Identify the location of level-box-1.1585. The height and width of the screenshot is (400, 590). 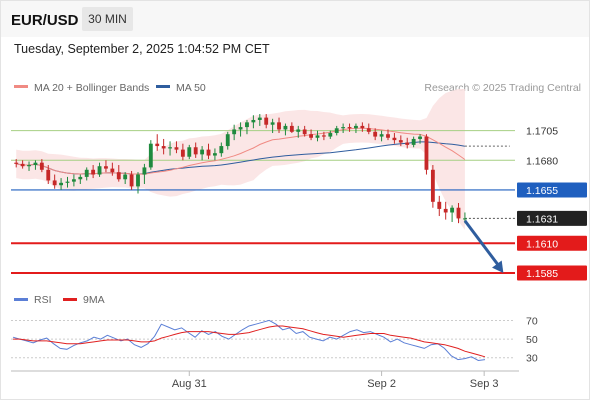
(552, 273).